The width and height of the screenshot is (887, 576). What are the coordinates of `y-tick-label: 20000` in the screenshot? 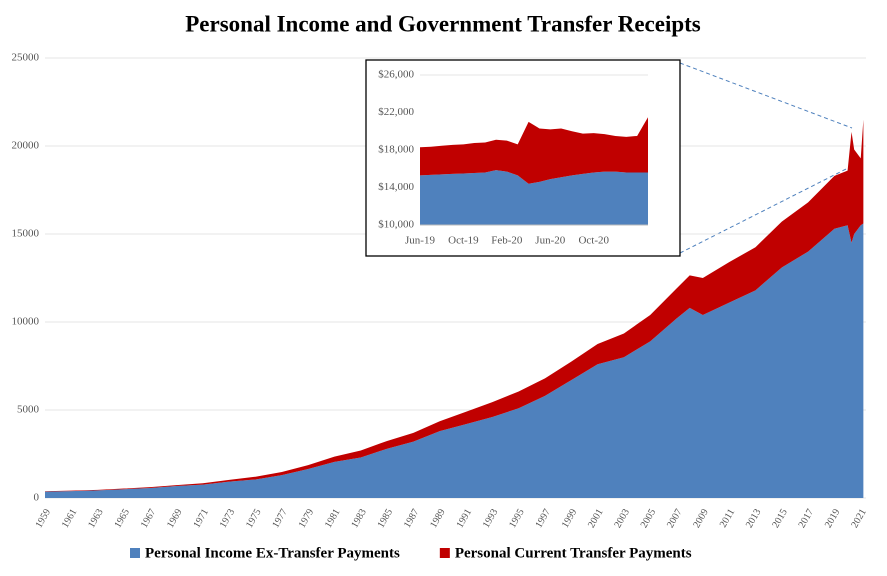 It's located at (26, 146).